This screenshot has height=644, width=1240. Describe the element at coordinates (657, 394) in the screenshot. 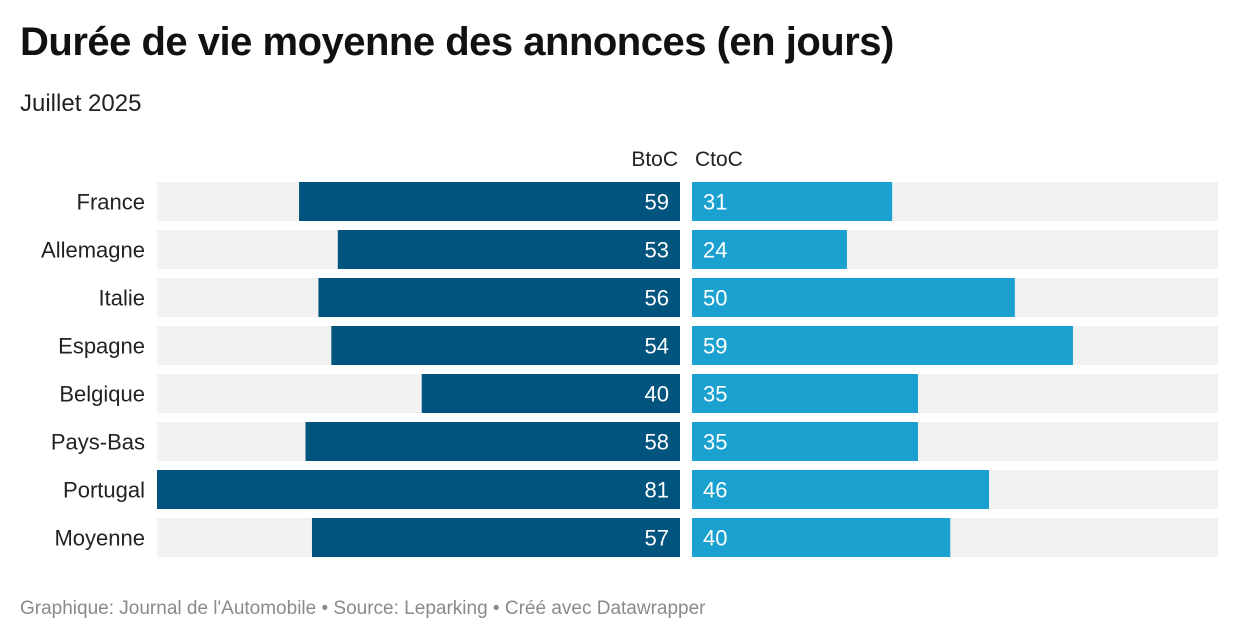

I see `value-label-btoc: 40` at that location.